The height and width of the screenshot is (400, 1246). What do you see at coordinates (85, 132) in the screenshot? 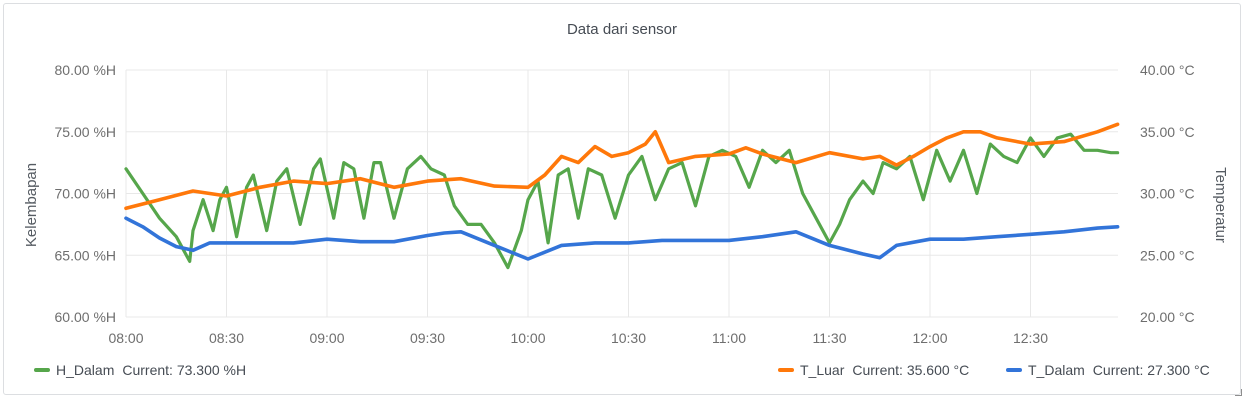
I see `y-left-tick-label: 75.00 %H` at bounding box center [85, 132].